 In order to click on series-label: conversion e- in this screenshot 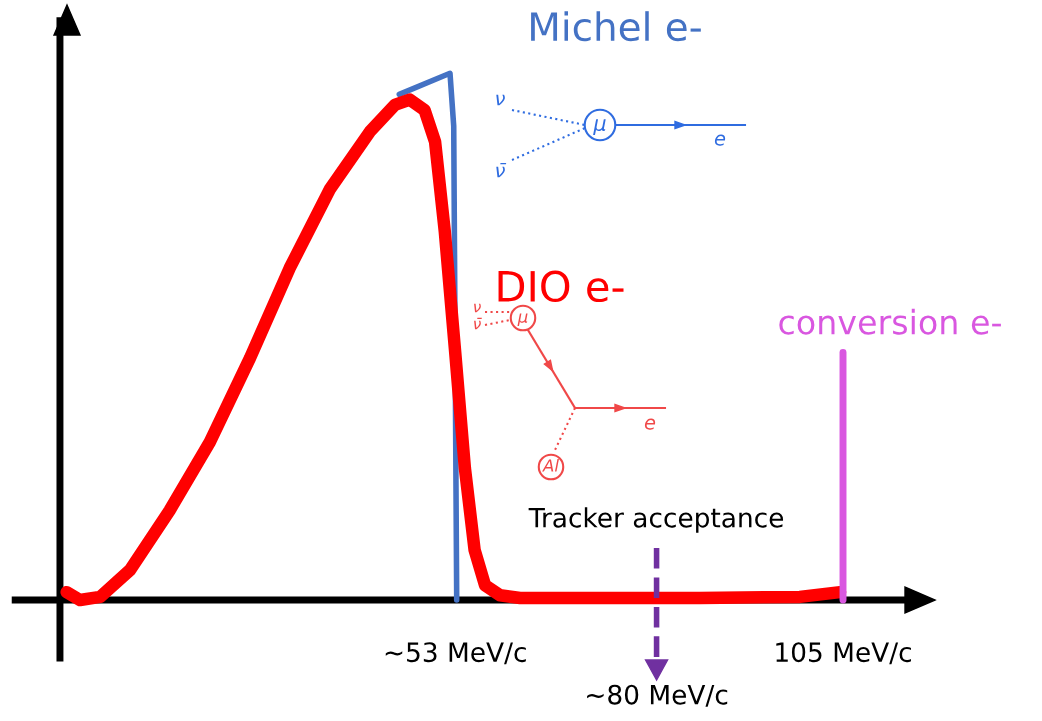, I will do `click(890, 321)`.